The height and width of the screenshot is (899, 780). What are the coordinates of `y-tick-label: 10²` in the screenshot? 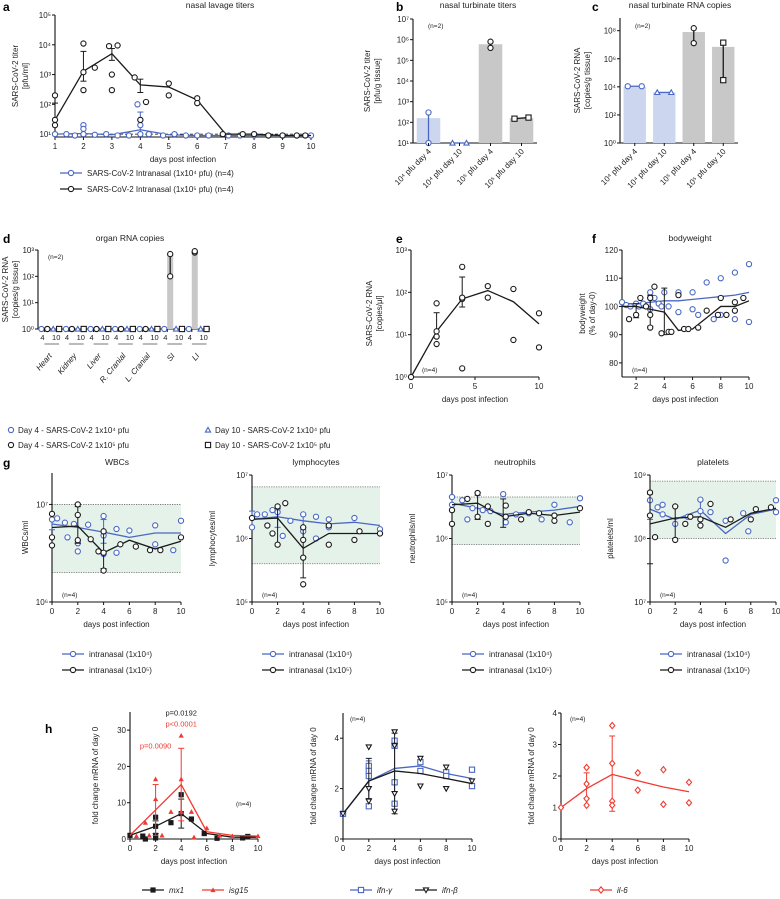 It's located at (610, 115).